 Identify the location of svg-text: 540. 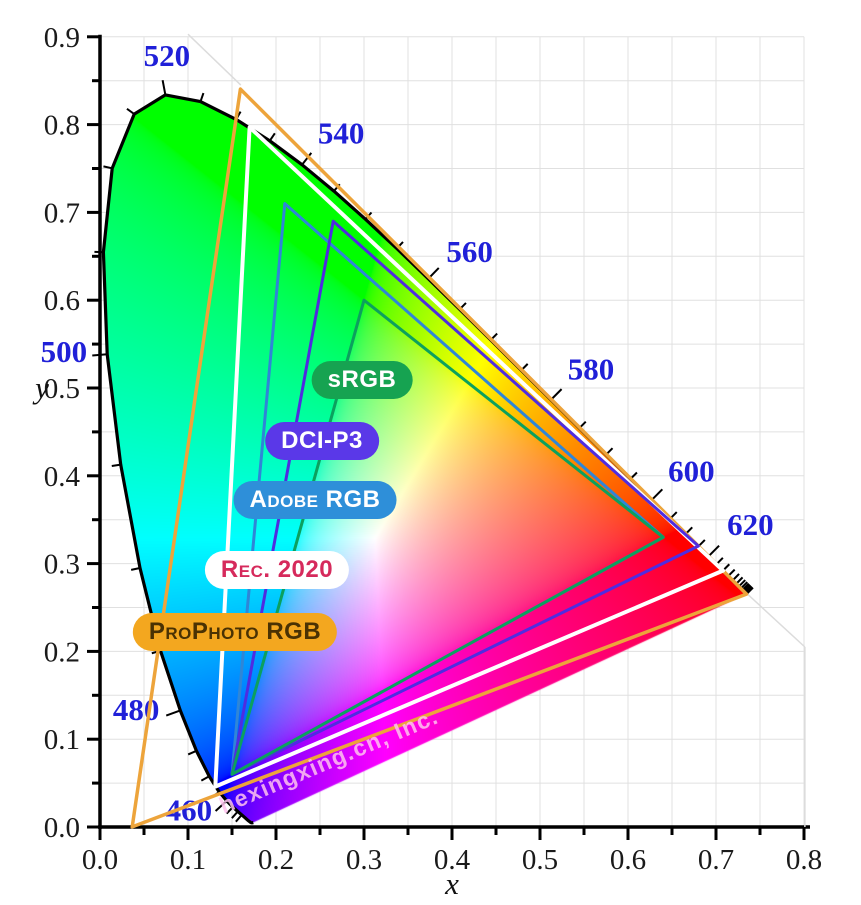
(341, 132).